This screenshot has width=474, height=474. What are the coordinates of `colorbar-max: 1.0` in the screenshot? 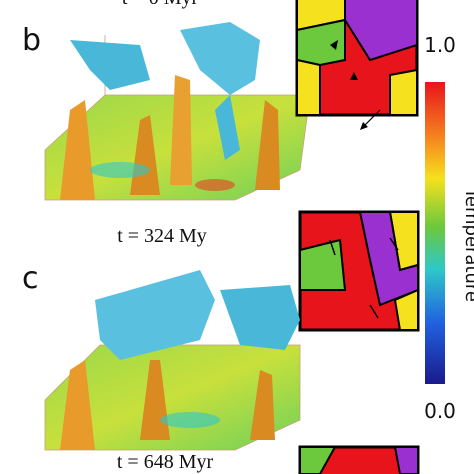 It's located at (440, 45).